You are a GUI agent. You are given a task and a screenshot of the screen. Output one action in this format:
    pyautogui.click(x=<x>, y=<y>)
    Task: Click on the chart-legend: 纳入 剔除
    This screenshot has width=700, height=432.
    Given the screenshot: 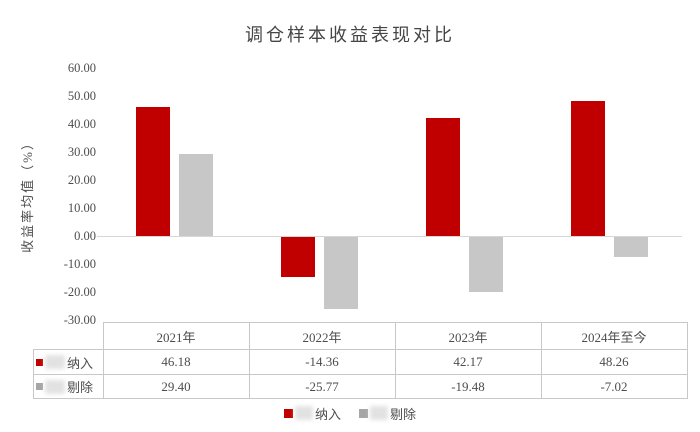 What is the action you would take?
    pyautogui.click(x=350, y=413)
    